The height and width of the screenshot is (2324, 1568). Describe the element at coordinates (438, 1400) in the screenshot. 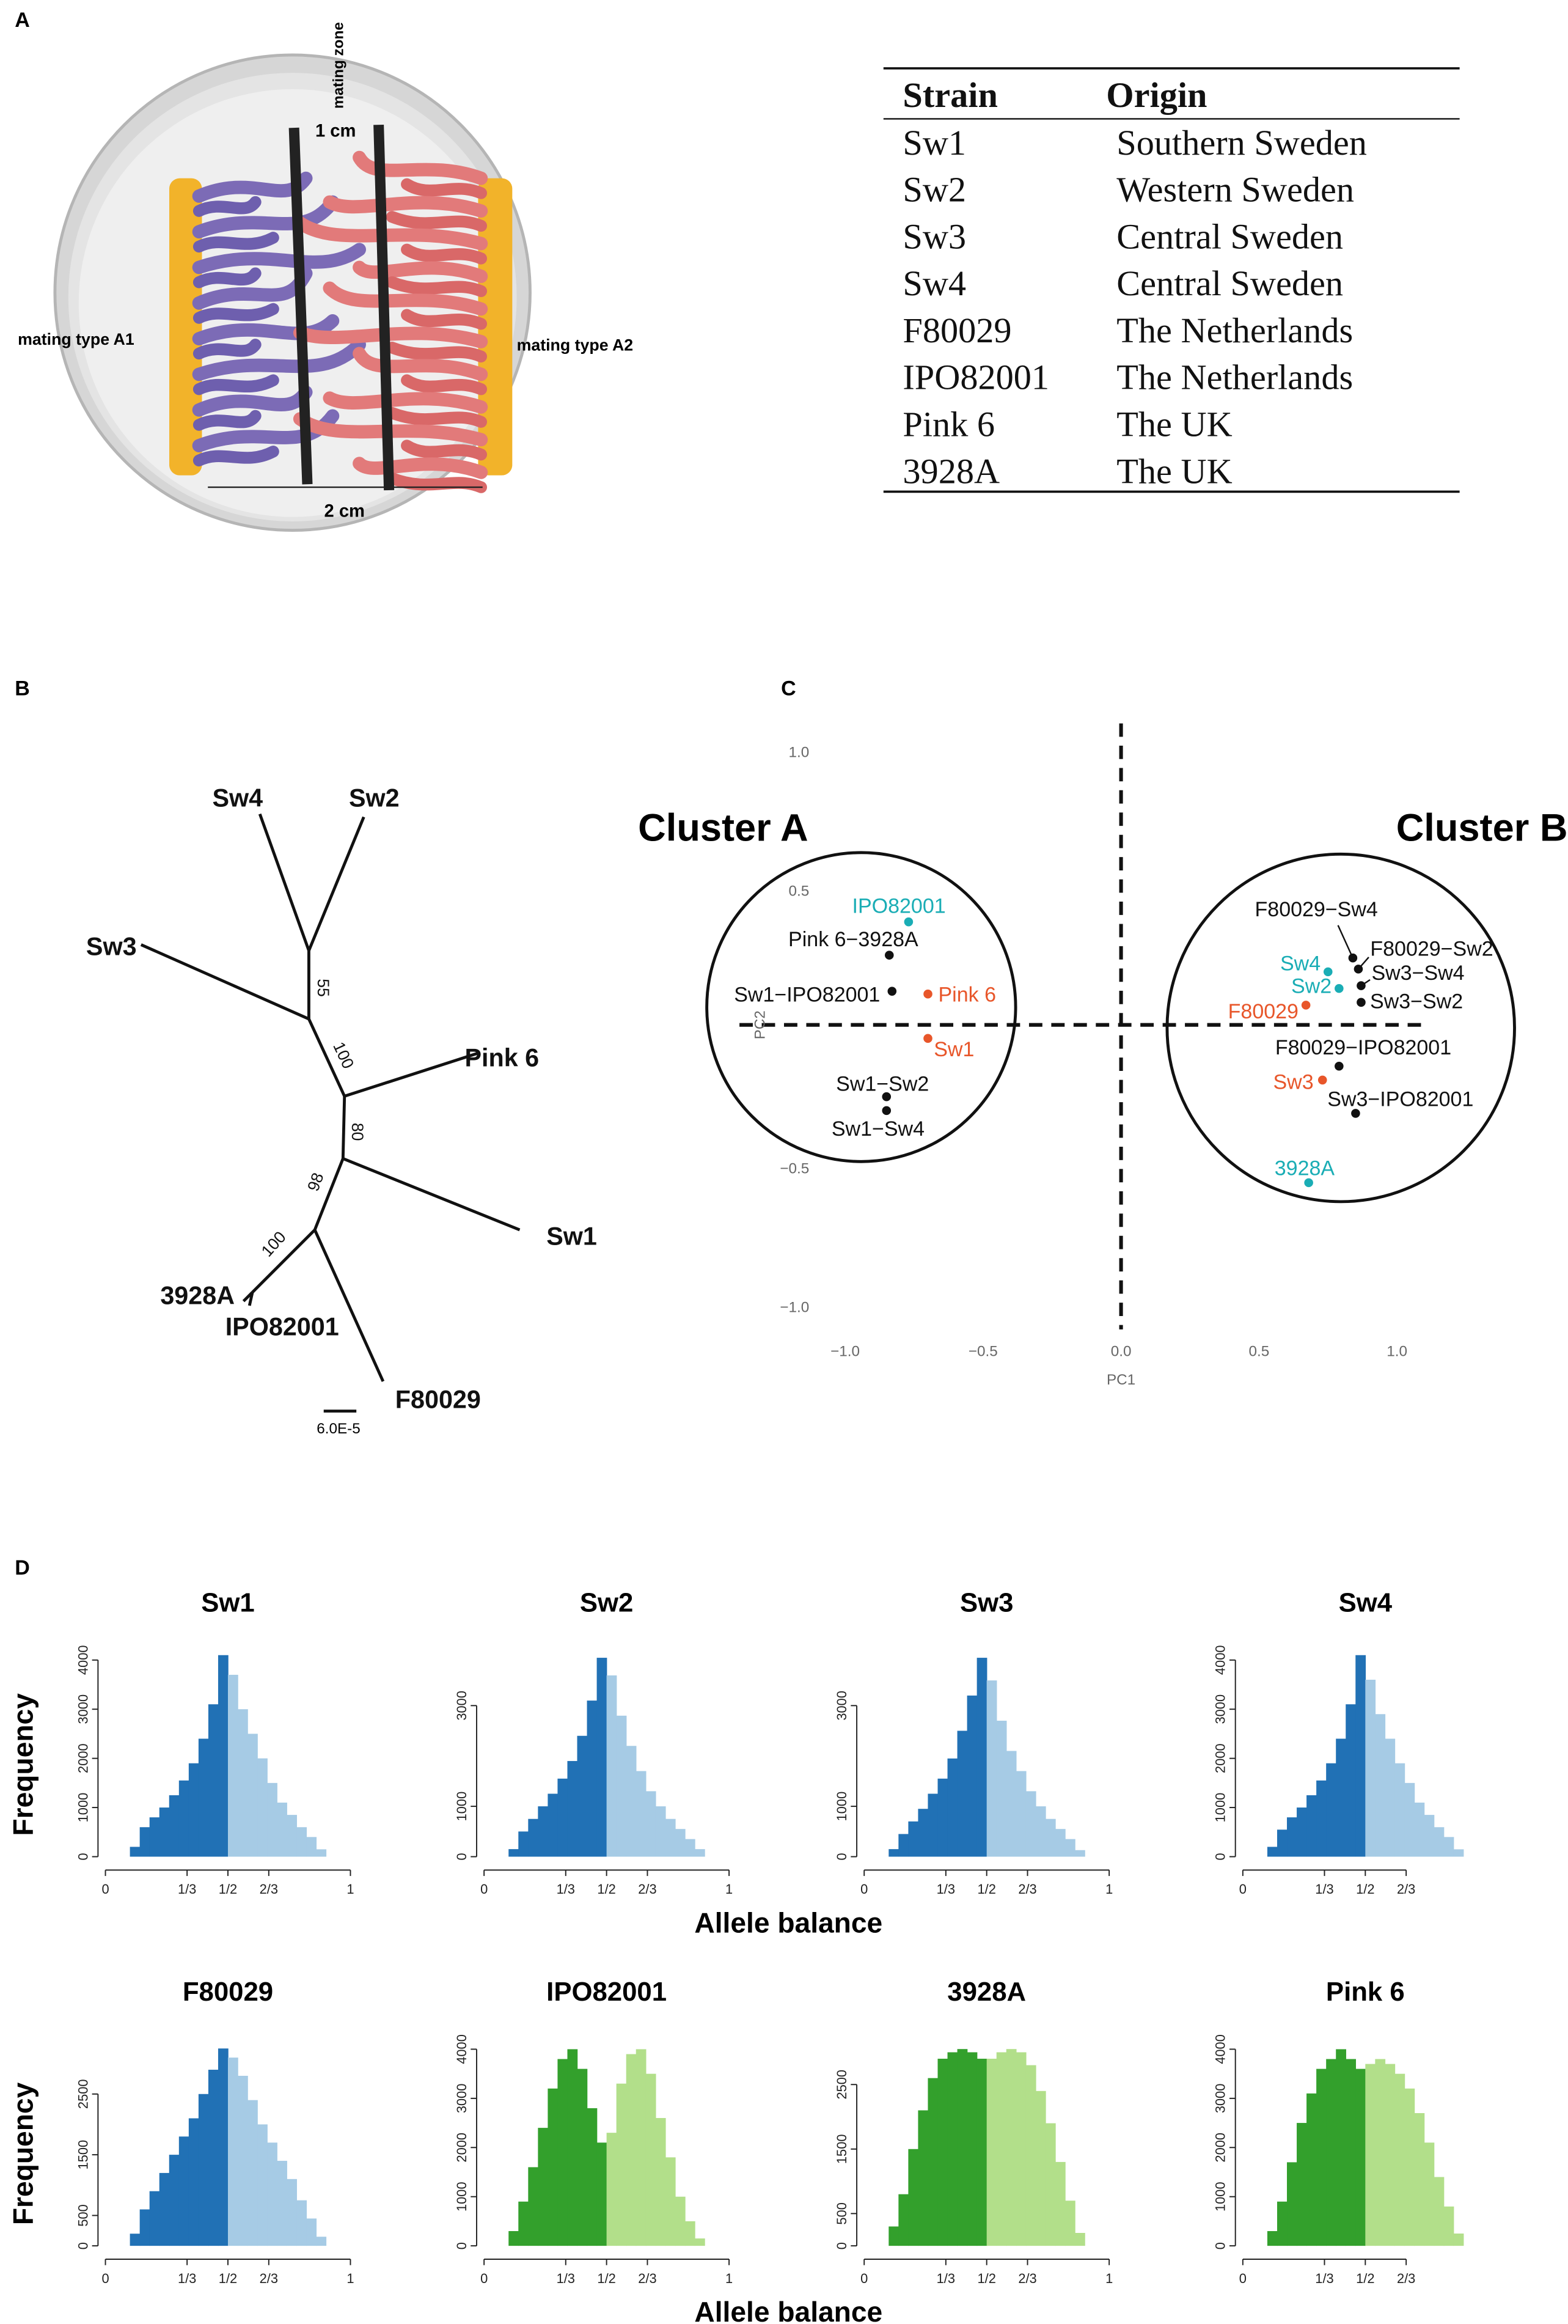

I see `tip-label: F80029` at that location.